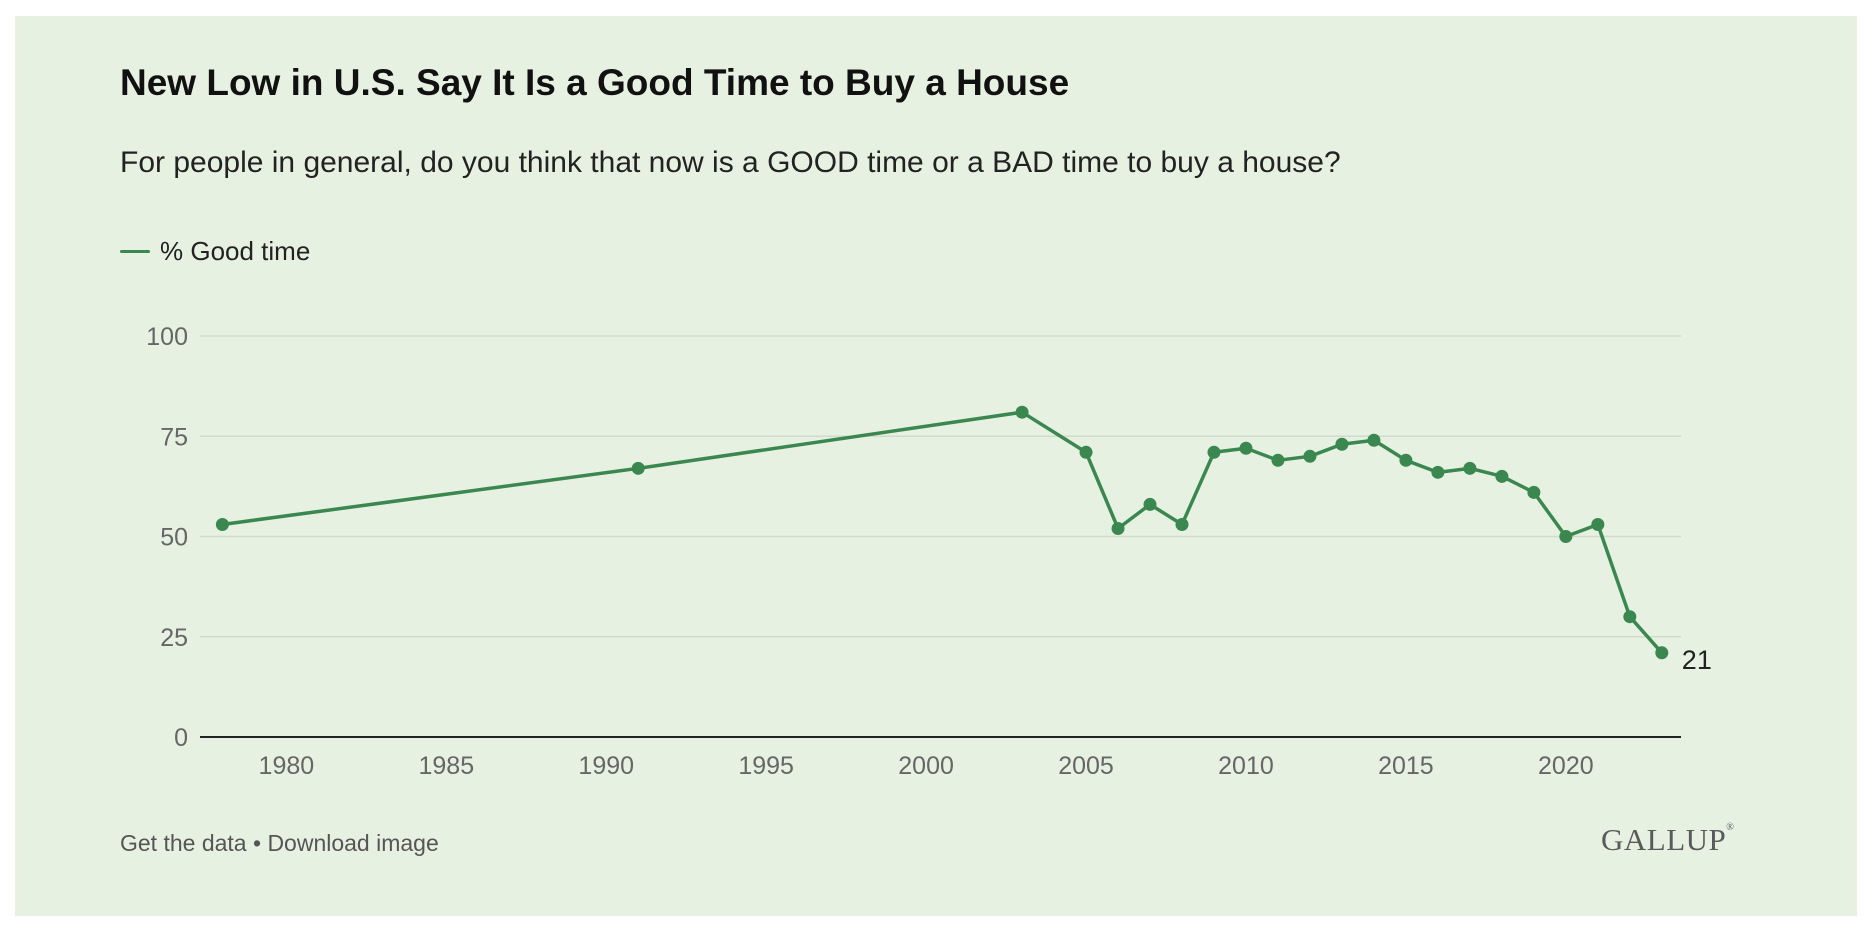 This screenshot has width=1872, height=930. What do you see at coordinates (222, 524) in the screenshot?
I see `data-point-1978` at bounding box center [222, 524].